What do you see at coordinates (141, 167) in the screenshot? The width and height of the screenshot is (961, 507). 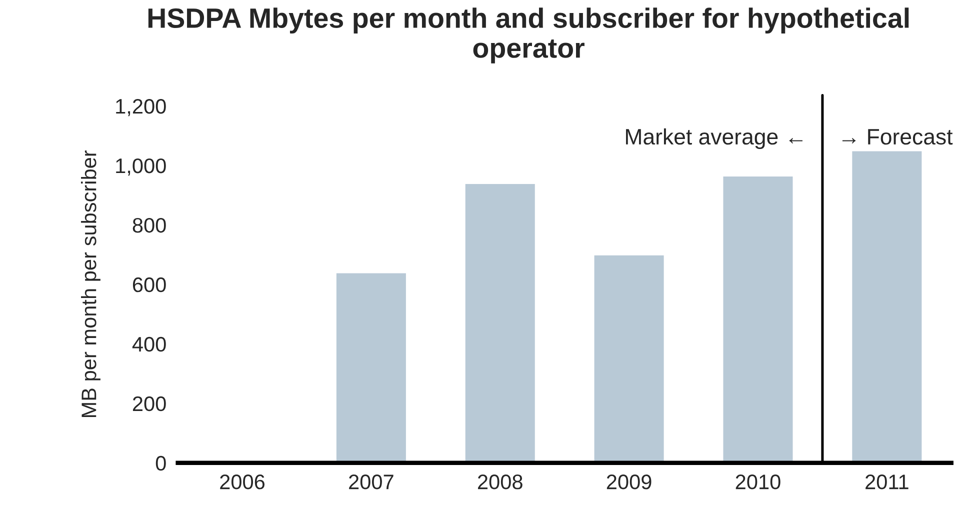 I see `y-tick-label: 1,000` at bounding box center [141, 167].